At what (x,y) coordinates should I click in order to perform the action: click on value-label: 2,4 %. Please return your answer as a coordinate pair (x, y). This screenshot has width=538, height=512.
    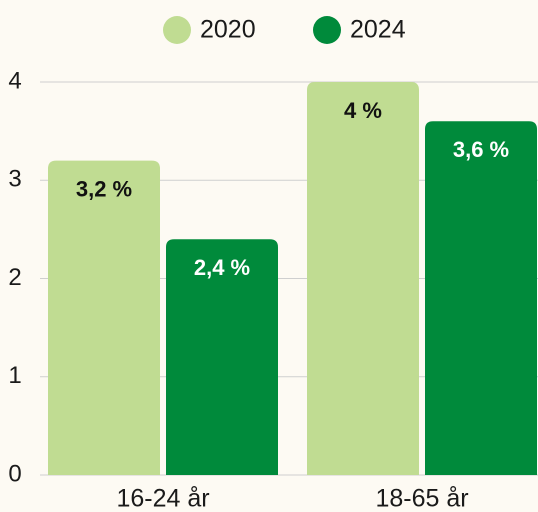
    Looking at the image, I should click on (222, 267).